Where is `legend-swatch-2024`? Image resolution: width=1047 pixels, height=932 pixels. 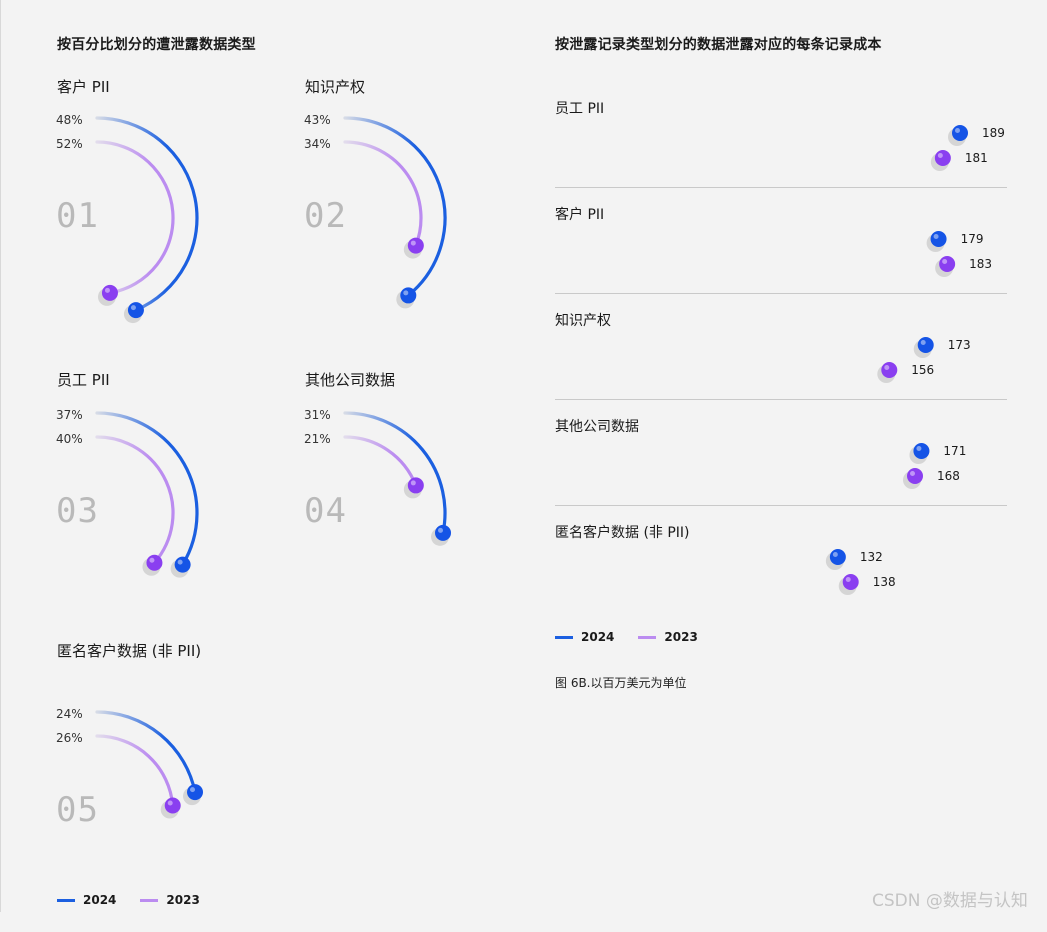
legend-swatch-2024 is located at coordinates (66, 900).